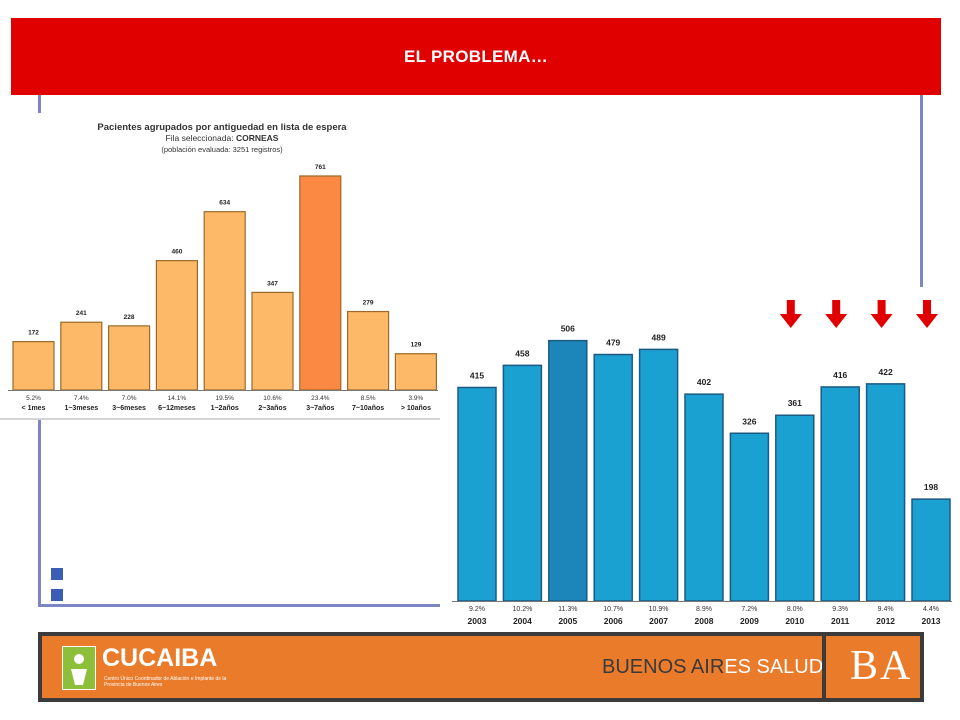 This screenshot has height=720, width=960. What do you see at coordinates (658, 621) in the screenshot?
I see `chart-right-tick-label: 2007` at bounding box center [658, 621].